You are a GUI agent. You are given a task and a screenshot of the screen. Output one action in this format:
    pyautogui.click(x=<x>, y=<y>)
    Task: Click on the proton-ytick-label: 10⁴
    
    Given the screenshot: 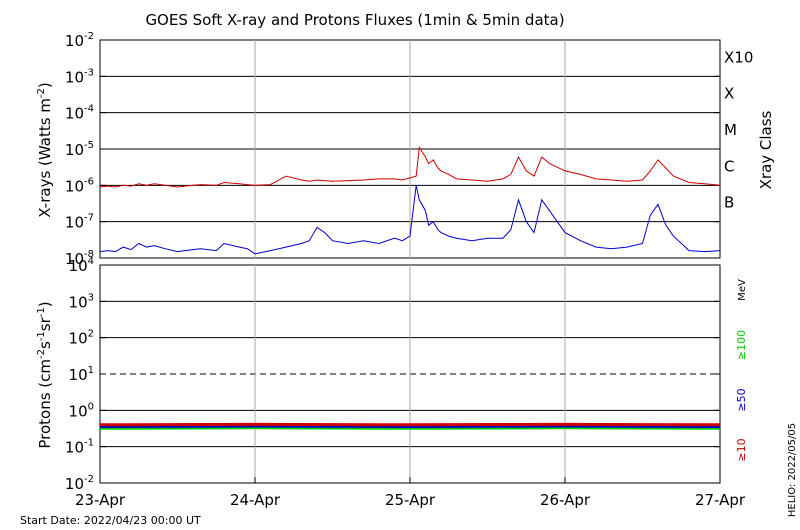 What is the action you would take?
    pyautogui.click(x=81, y=265)
    